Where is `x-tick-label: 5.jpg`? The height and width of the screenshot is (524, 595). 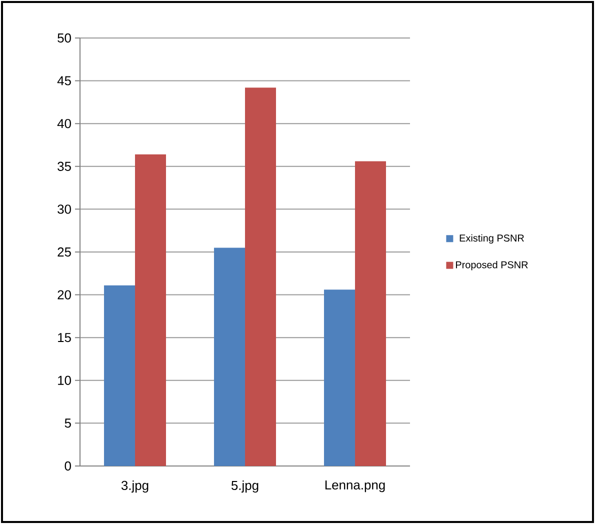 x-tick-label: 5.jpg is located at coordinates (244, 486).